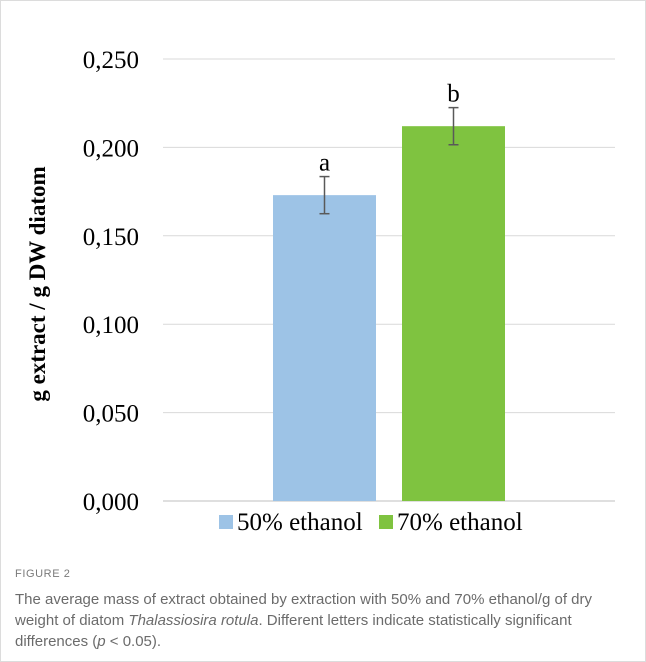 Image resolution: width=646 pixels, height=662 pixels. I want to click on y-tick-label: 0,050, so click(111, 414).